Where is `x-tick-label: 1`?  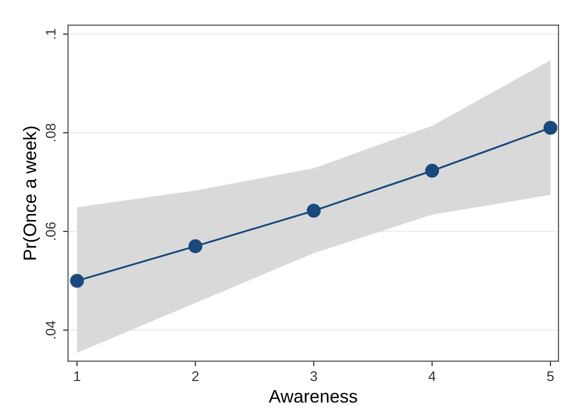
x-tick-label: 1 is located at coordinates (77, 376).